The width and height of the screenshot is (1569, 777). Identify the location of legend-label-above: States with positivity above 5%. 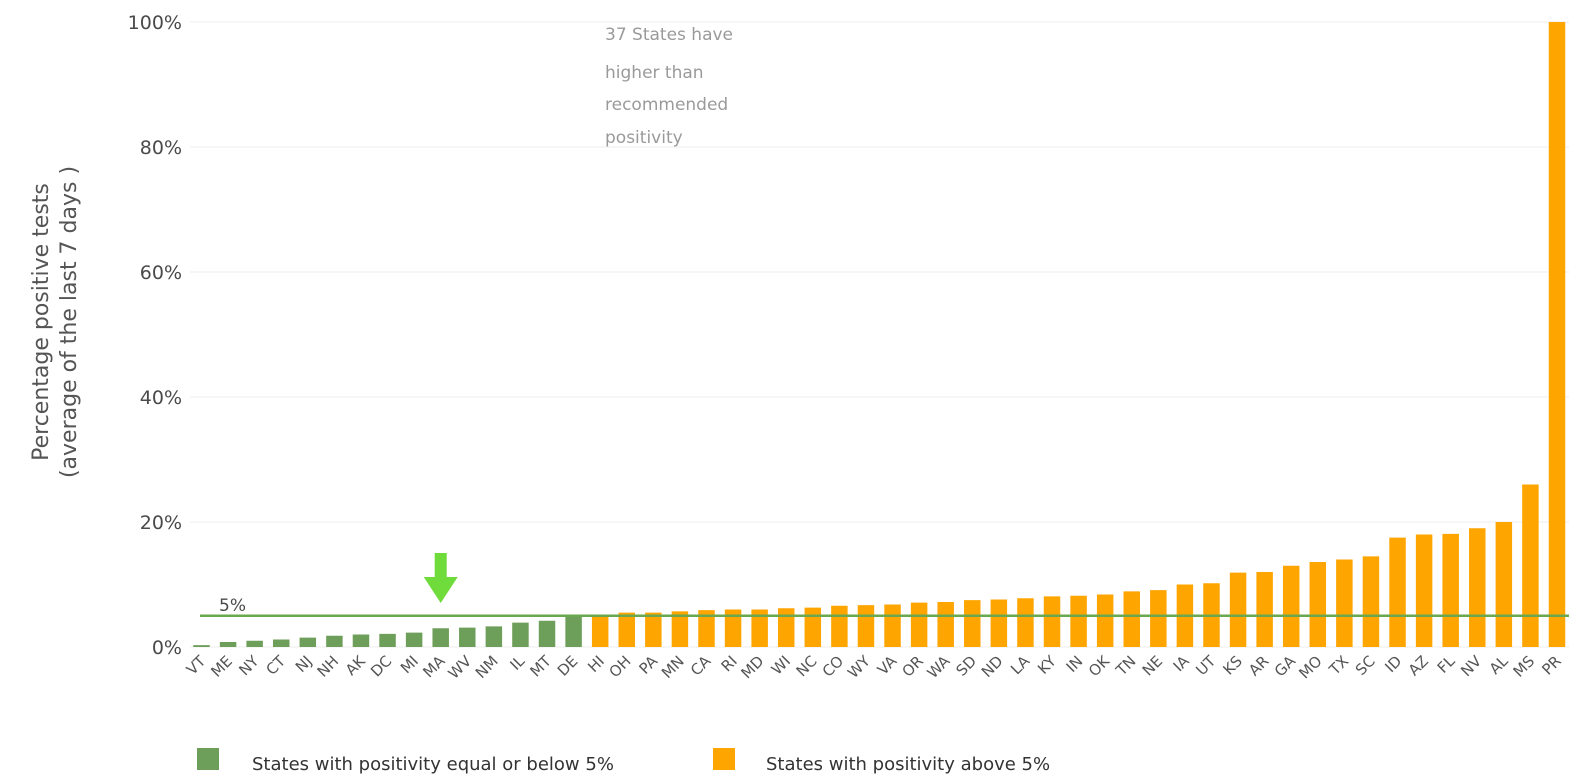
(908, 764).